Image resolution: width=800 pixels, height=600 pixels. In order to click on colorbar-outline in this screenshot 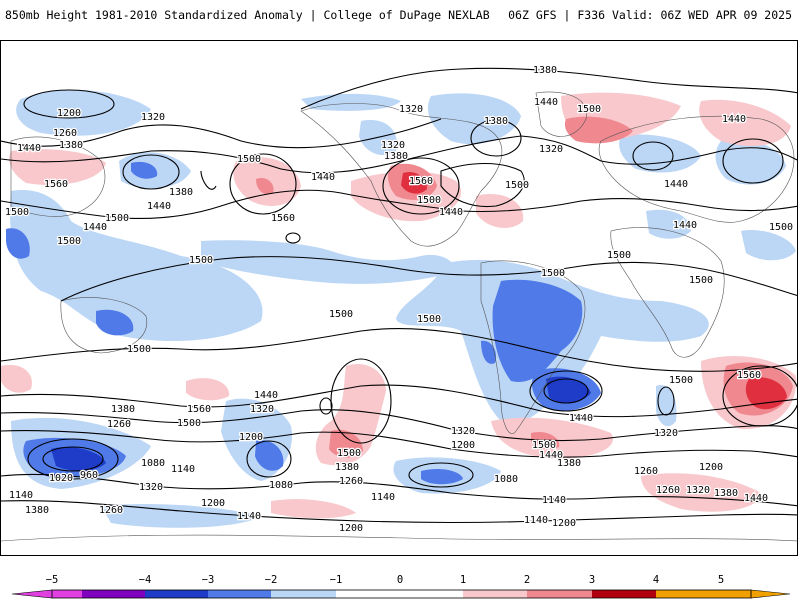, I will do `click(401, 594)`.